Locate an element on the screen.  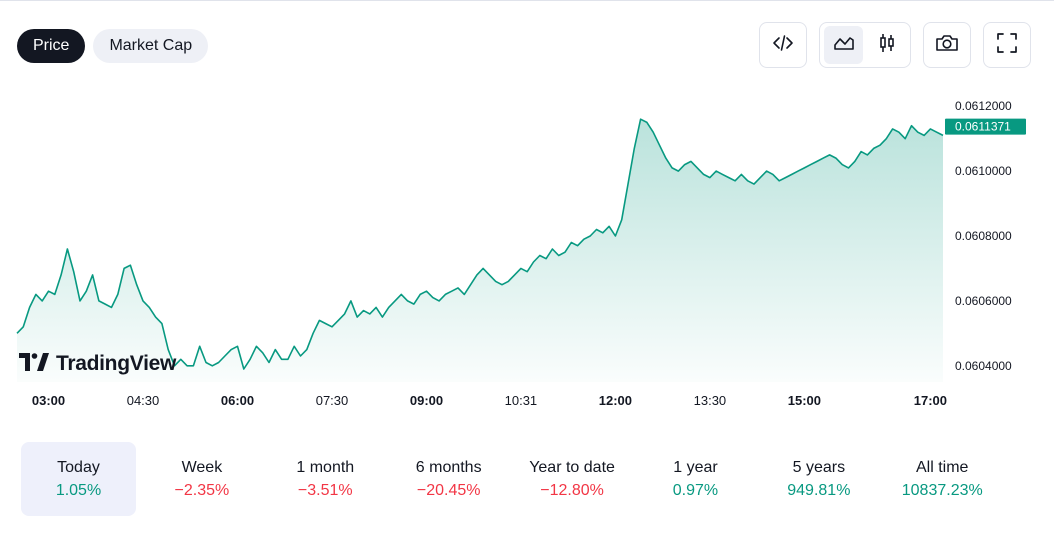
period-button: 1 year 0.97% is located at coordinates (695, 479).